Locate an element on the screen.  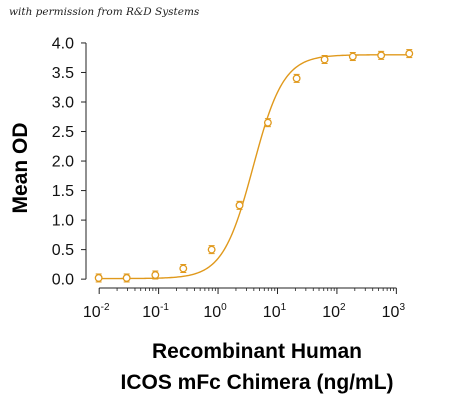
x-tick-exponent: 2 is located at coordinates (343, 307).